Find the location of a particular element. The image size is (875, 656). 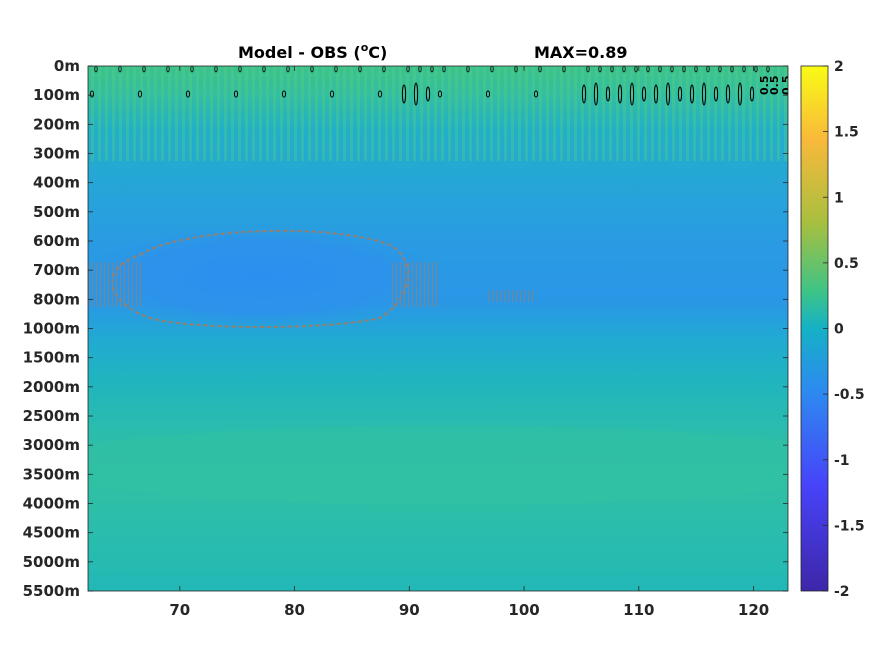

y-tick-label: 2000m is located at coordinates (51, 387).